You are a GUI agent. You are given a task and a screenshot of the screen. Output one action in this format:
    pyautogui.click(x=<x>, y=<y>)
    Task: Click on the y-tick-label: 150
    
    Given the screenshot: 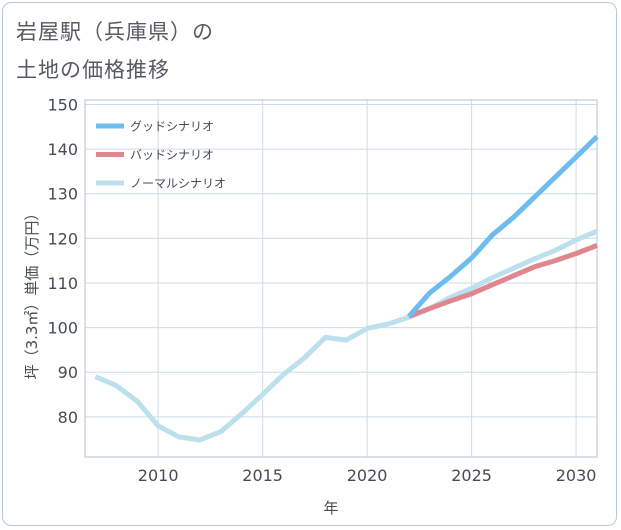 What is the action you would take?
    pyautogui.click(x=62, y=104)
    